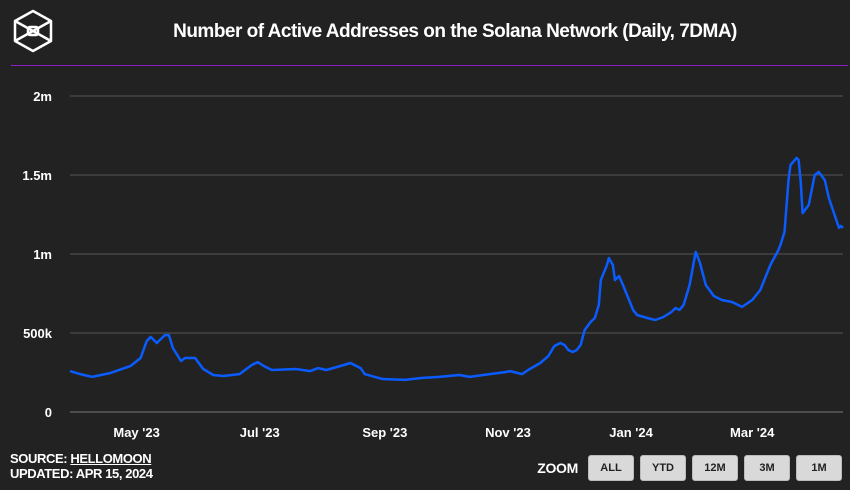  I want to click on y-tick-label: 1m, so click(42, 254).